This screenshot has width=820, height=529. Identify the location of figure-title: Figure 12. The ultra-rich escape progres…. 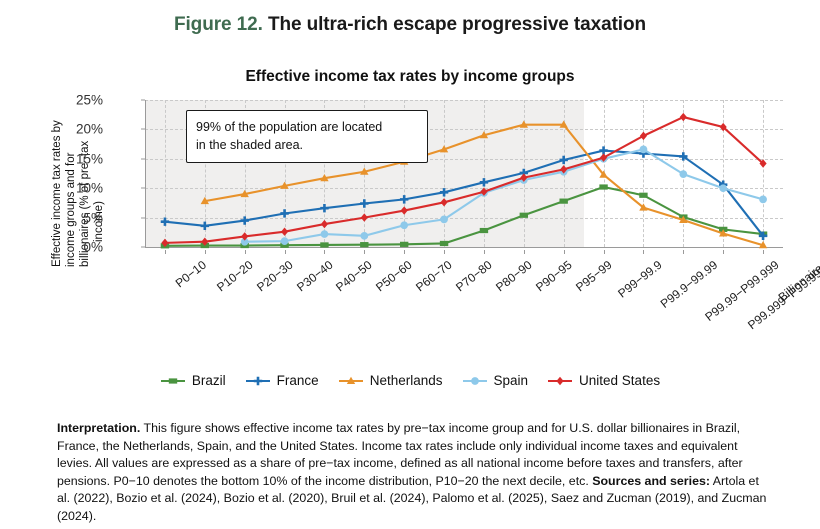
(410, 25).